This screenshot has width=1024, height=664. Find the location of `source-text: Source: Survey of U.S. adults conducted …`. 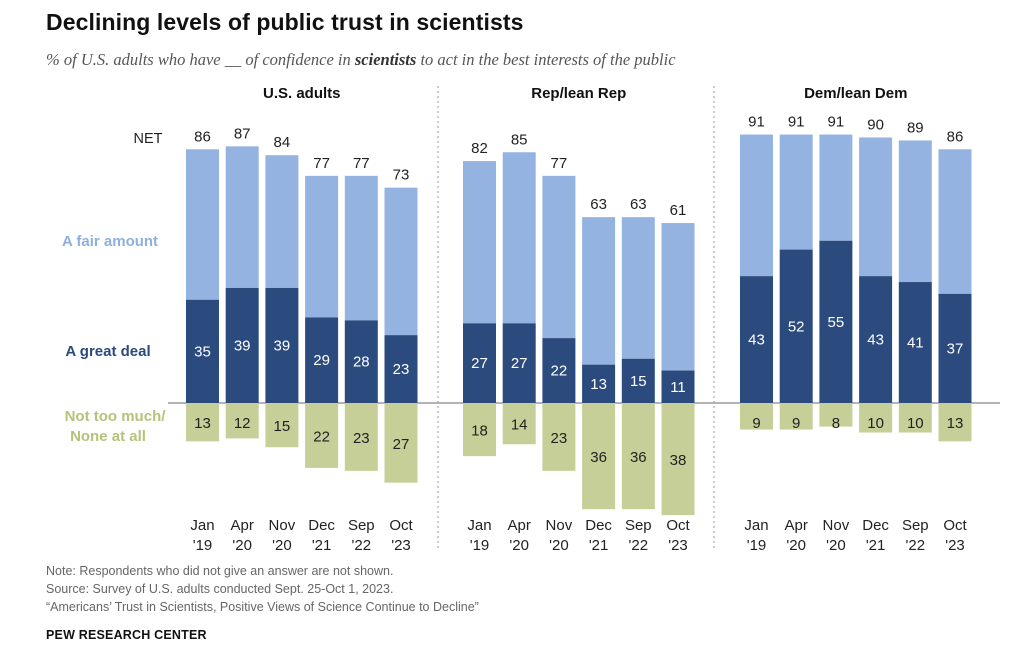

source-text: Source: Survey of U.S. adults conducted … is located at coordinates (220, 589).